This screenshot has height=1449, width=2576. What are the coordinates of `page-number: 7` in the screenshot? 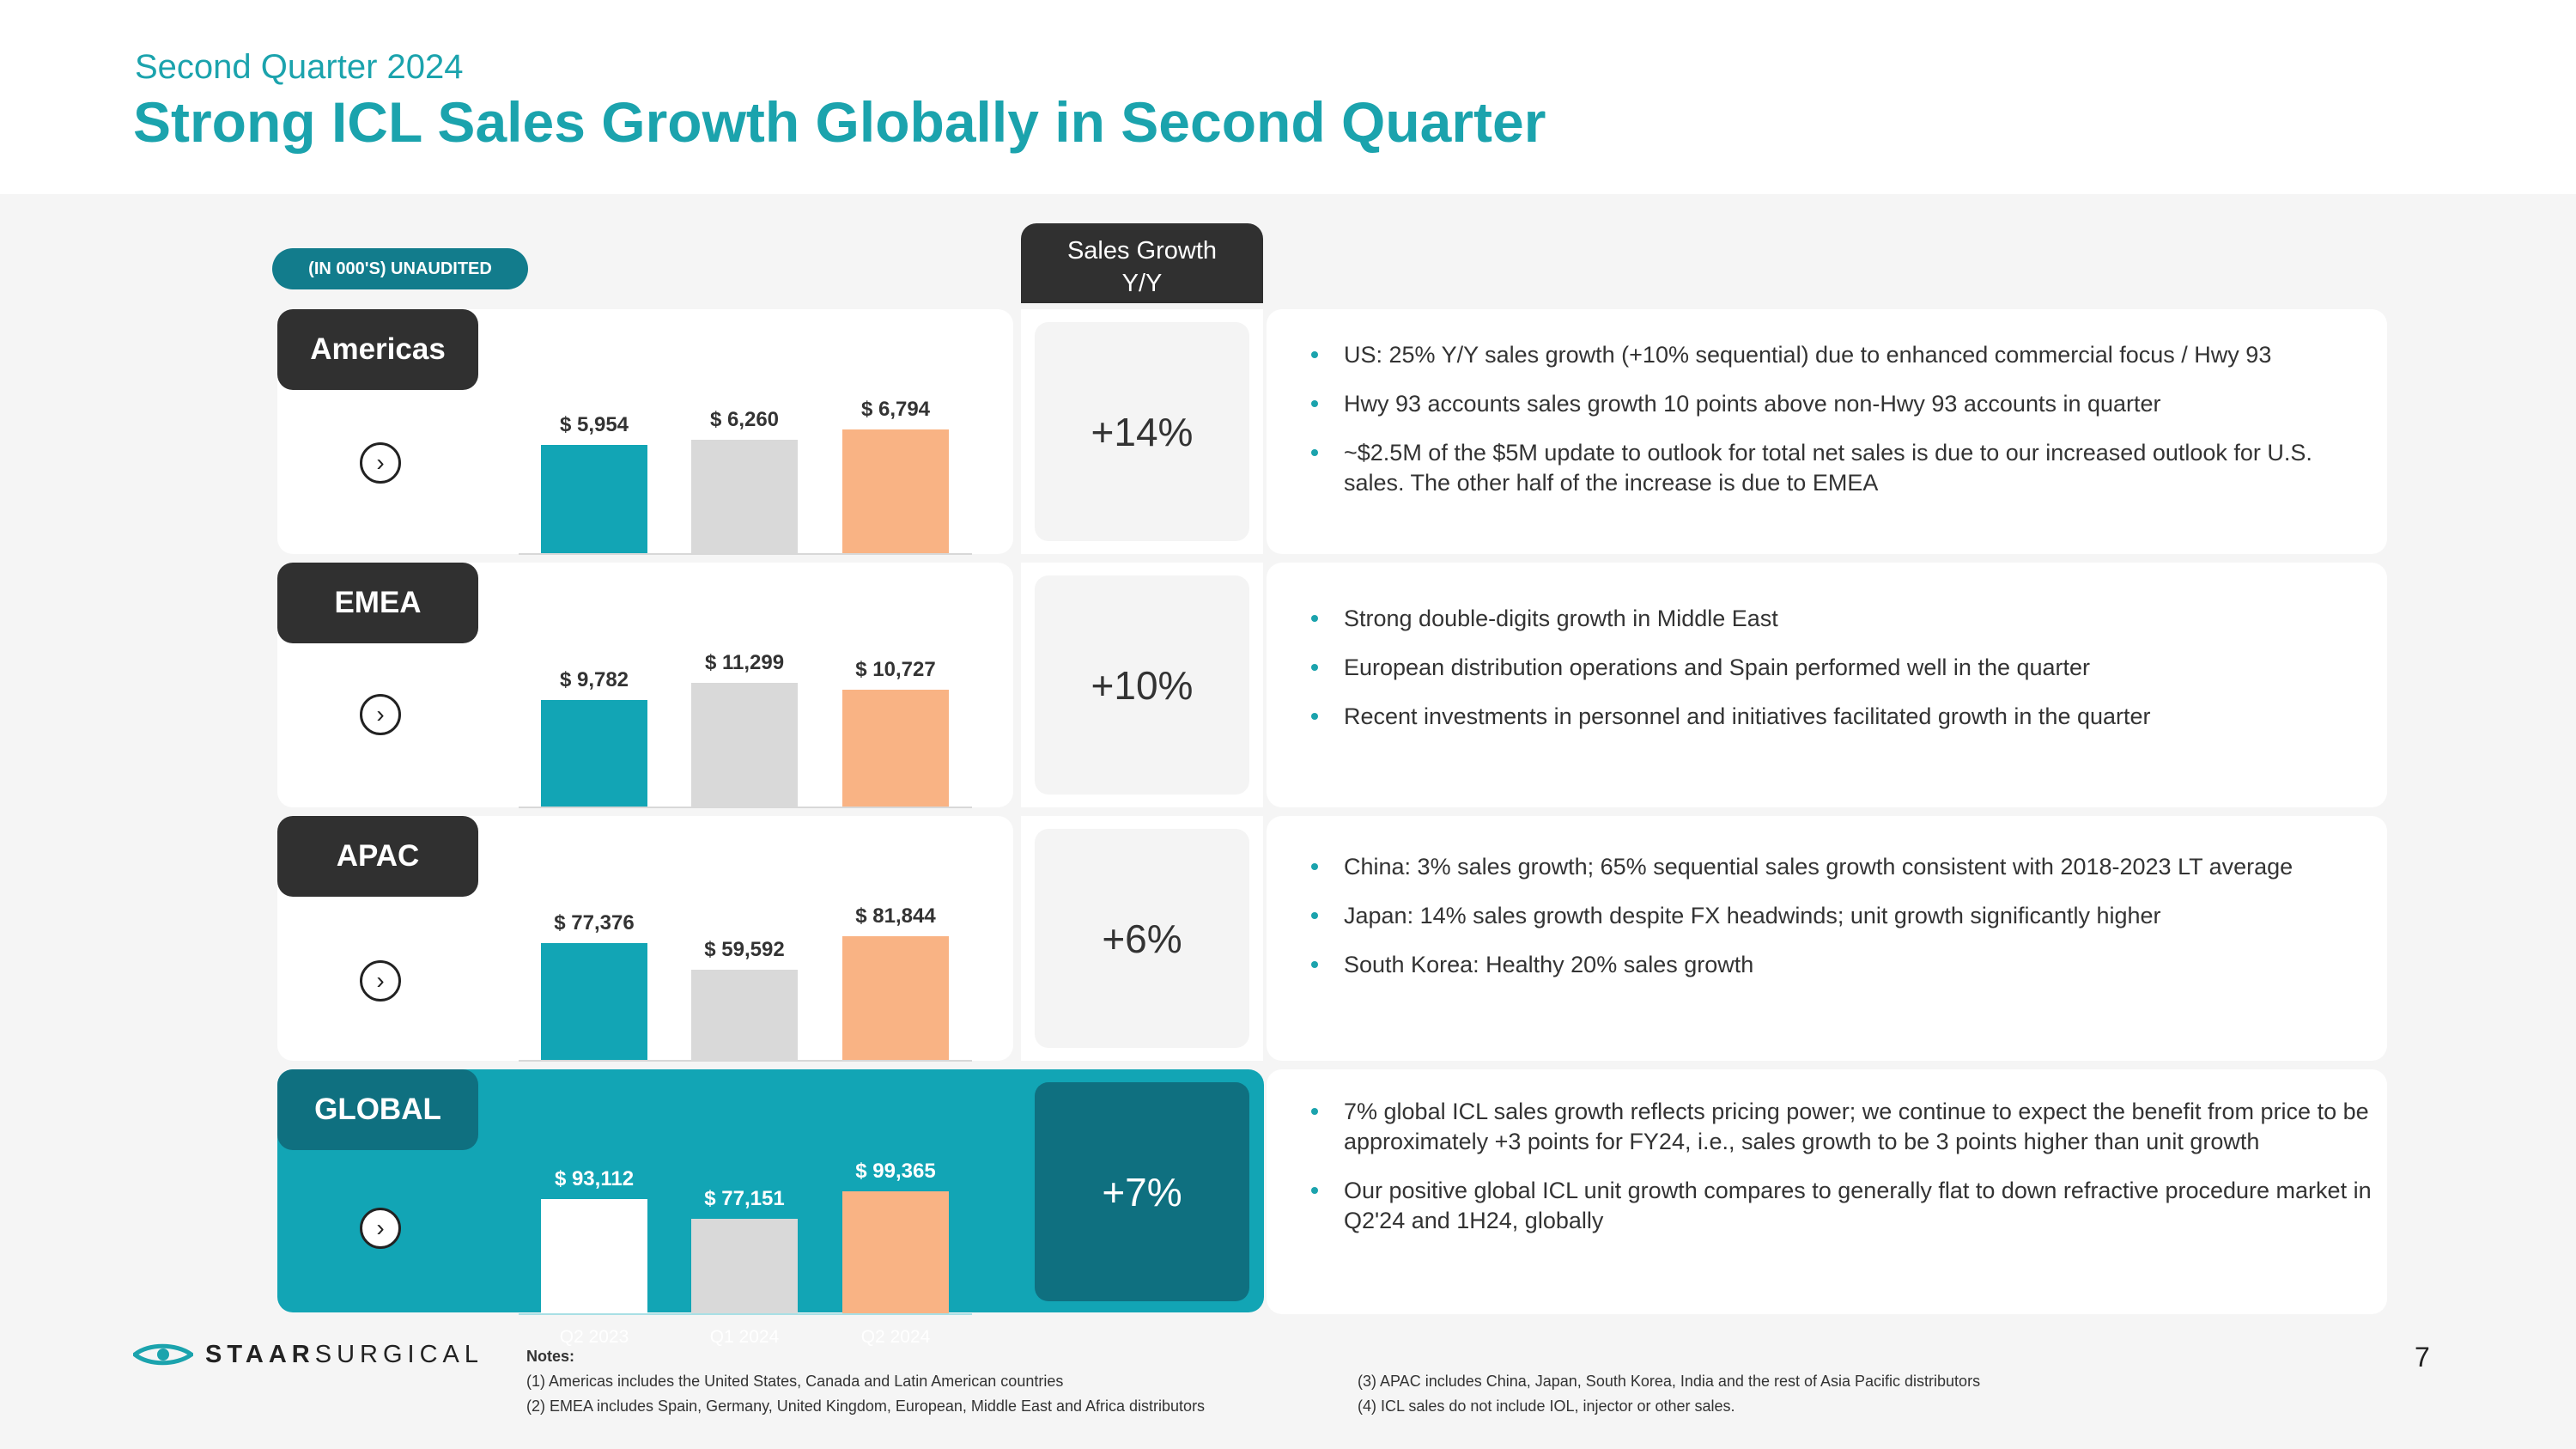 It's located at (2422, 1357).